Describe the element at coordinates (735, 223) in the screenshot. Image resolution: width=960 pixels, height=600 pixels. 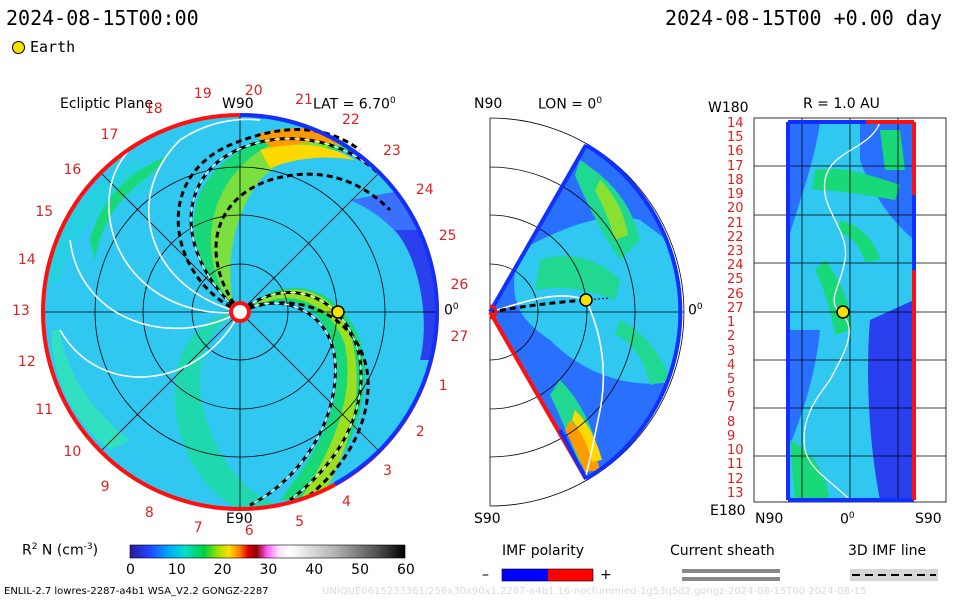
I see `synoptic-y-tick: 21` at that location.